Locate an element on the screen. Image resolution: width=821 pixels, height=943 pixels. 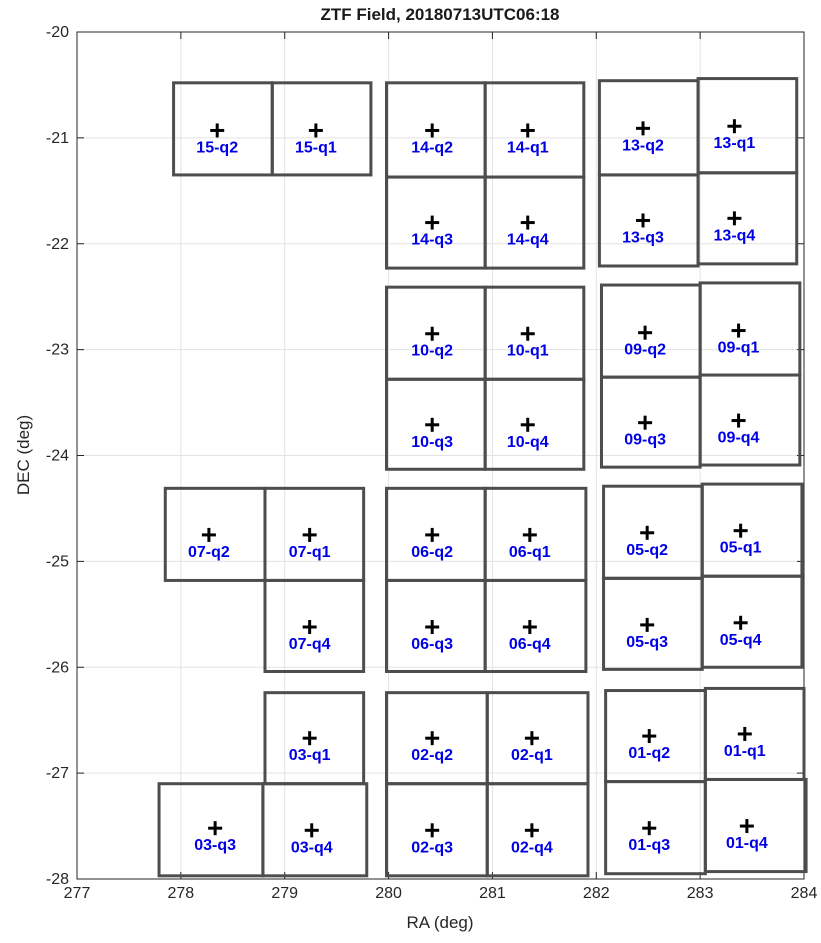
quadrant-label: 01-q2 is located at coordinates (649, 753).